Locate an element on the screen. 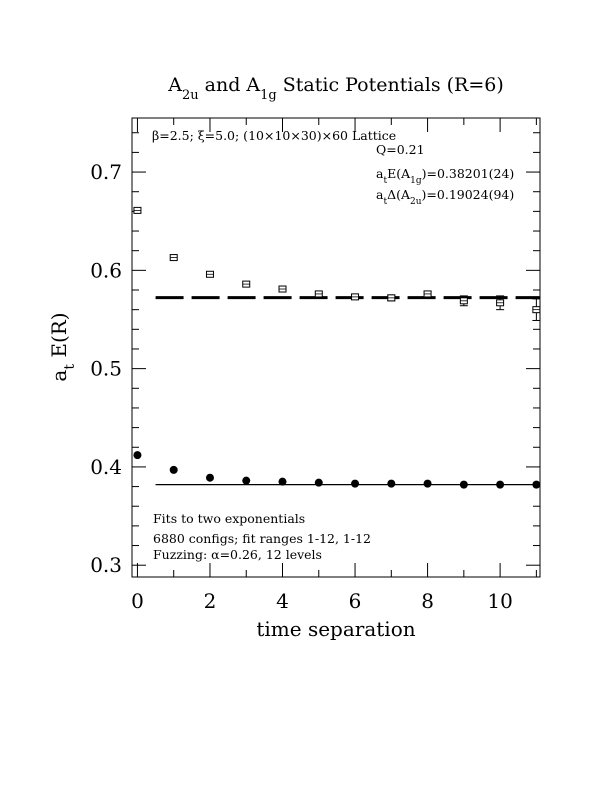 Image resolution: width=612 pixels, height=792 pixels. text-run: β=2.5; ξ=5.0; (10×10×30)×60 Lattice is located at coordinates (274, 135).